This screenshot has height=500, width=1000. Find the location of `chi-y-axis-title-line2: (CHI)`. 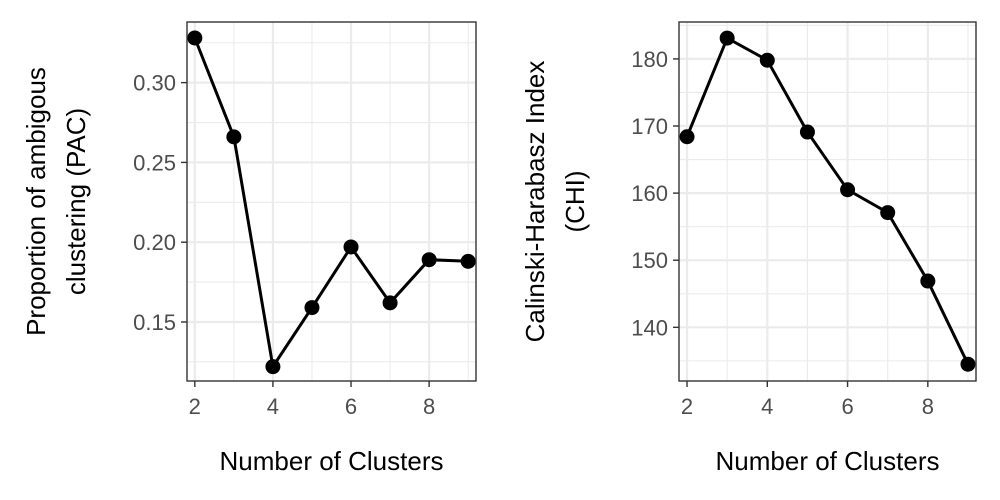

chi-y-axis-title-line2: (CHI) is located at coordinates (575, 201).